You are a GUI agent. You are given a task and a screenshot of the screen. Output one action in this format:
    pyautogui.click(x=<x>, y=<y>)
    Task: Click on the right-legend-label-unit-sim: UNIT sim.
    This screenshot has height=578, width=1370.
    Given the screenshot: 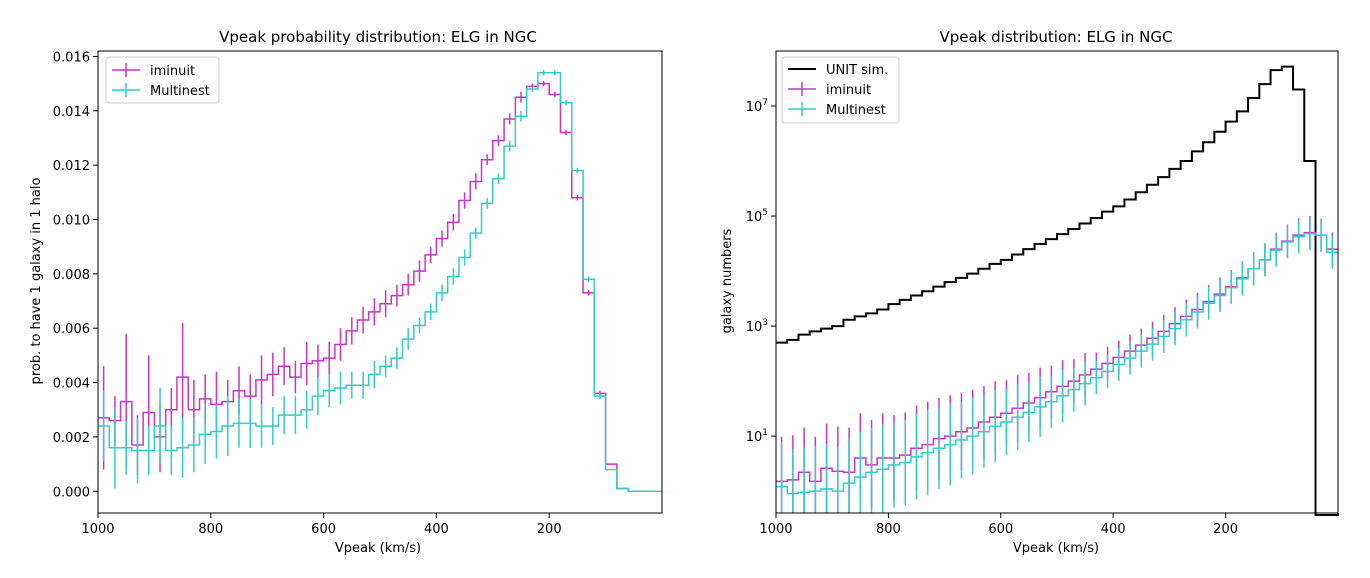 What is the action you would take?
    pyautogui.click(x=857, y=70)
    